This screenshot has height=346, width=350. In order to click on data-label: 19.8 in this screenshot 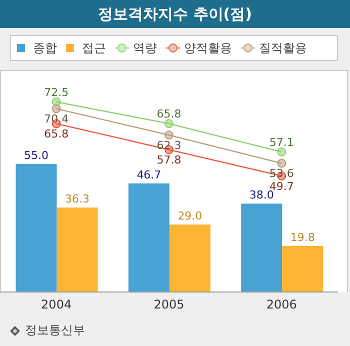, I will do `click(302, 237)`.